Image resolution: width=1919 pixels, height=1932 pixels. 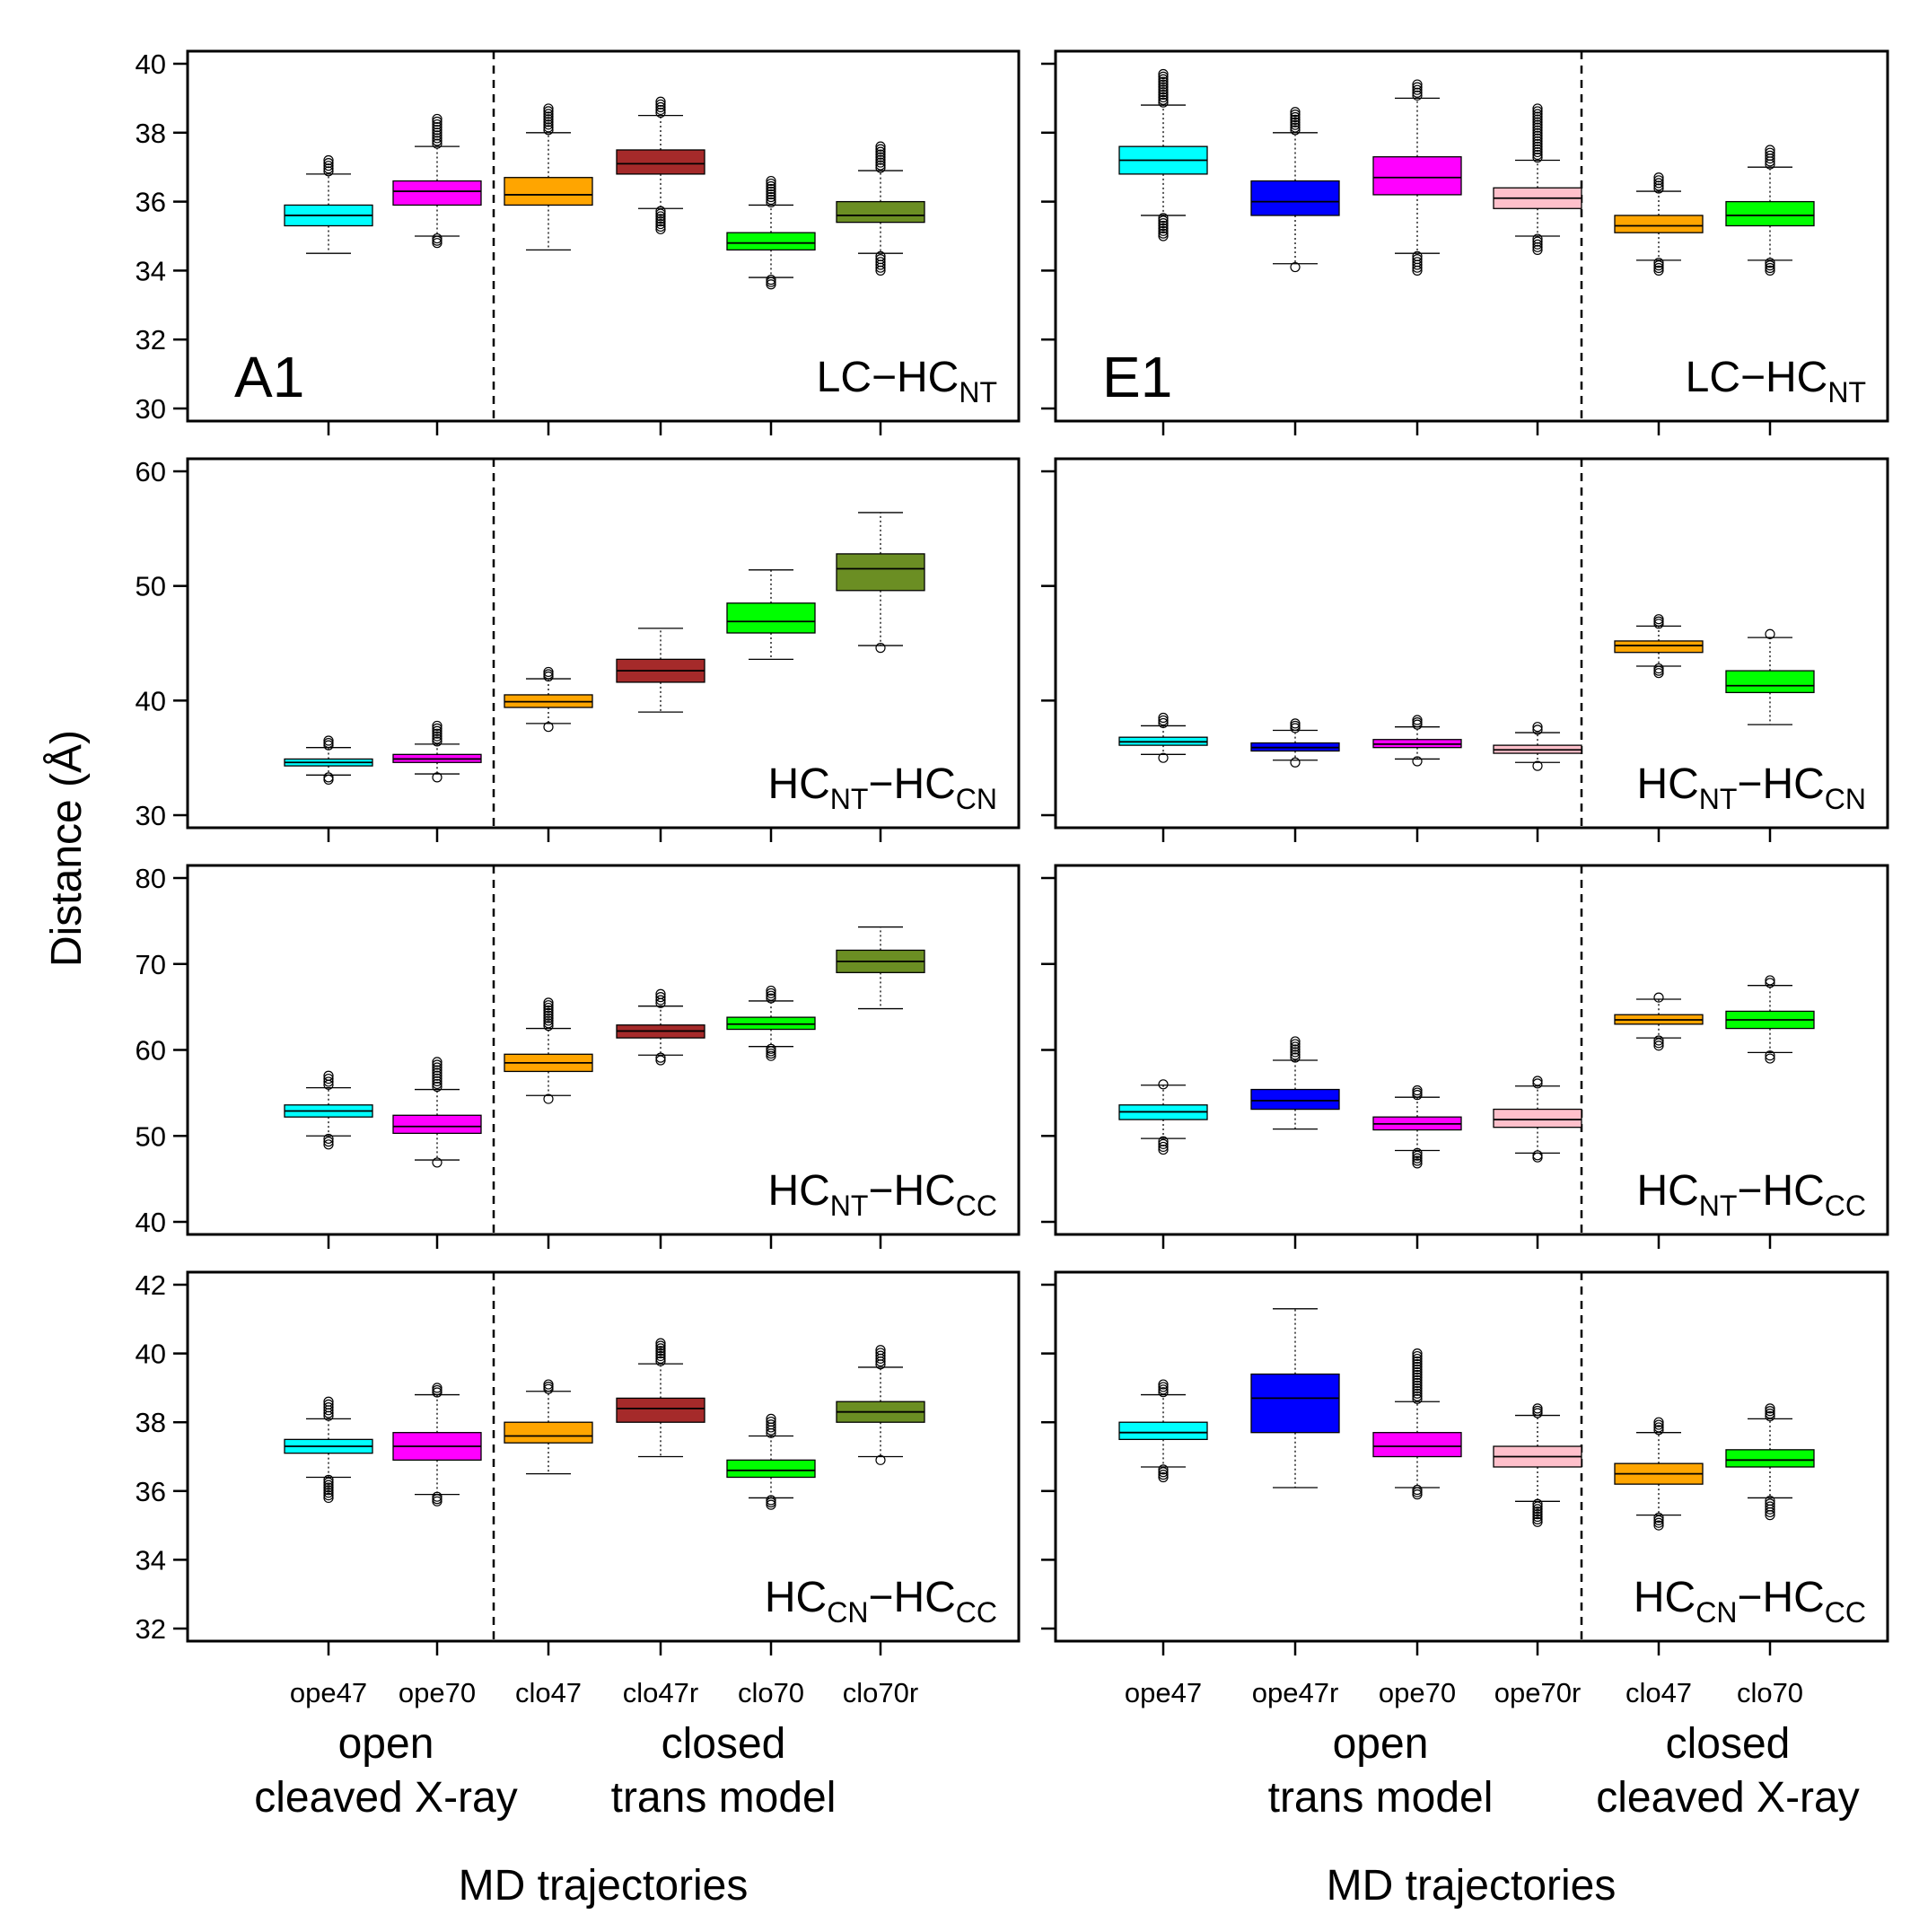 I want to click on box-ope47r, so click(x=1295, y=1398).